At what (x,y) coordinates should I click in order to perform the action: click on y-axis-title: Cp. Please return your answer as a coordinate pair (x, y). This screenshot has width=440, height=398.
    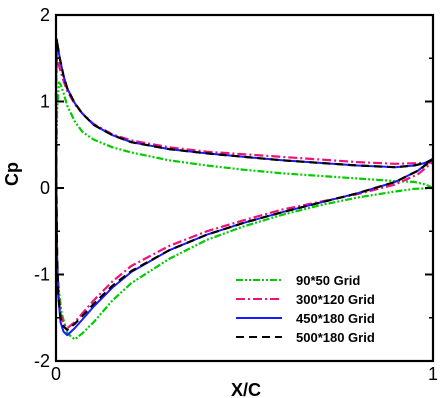
    Looking at the image, I should click on (12, 174).